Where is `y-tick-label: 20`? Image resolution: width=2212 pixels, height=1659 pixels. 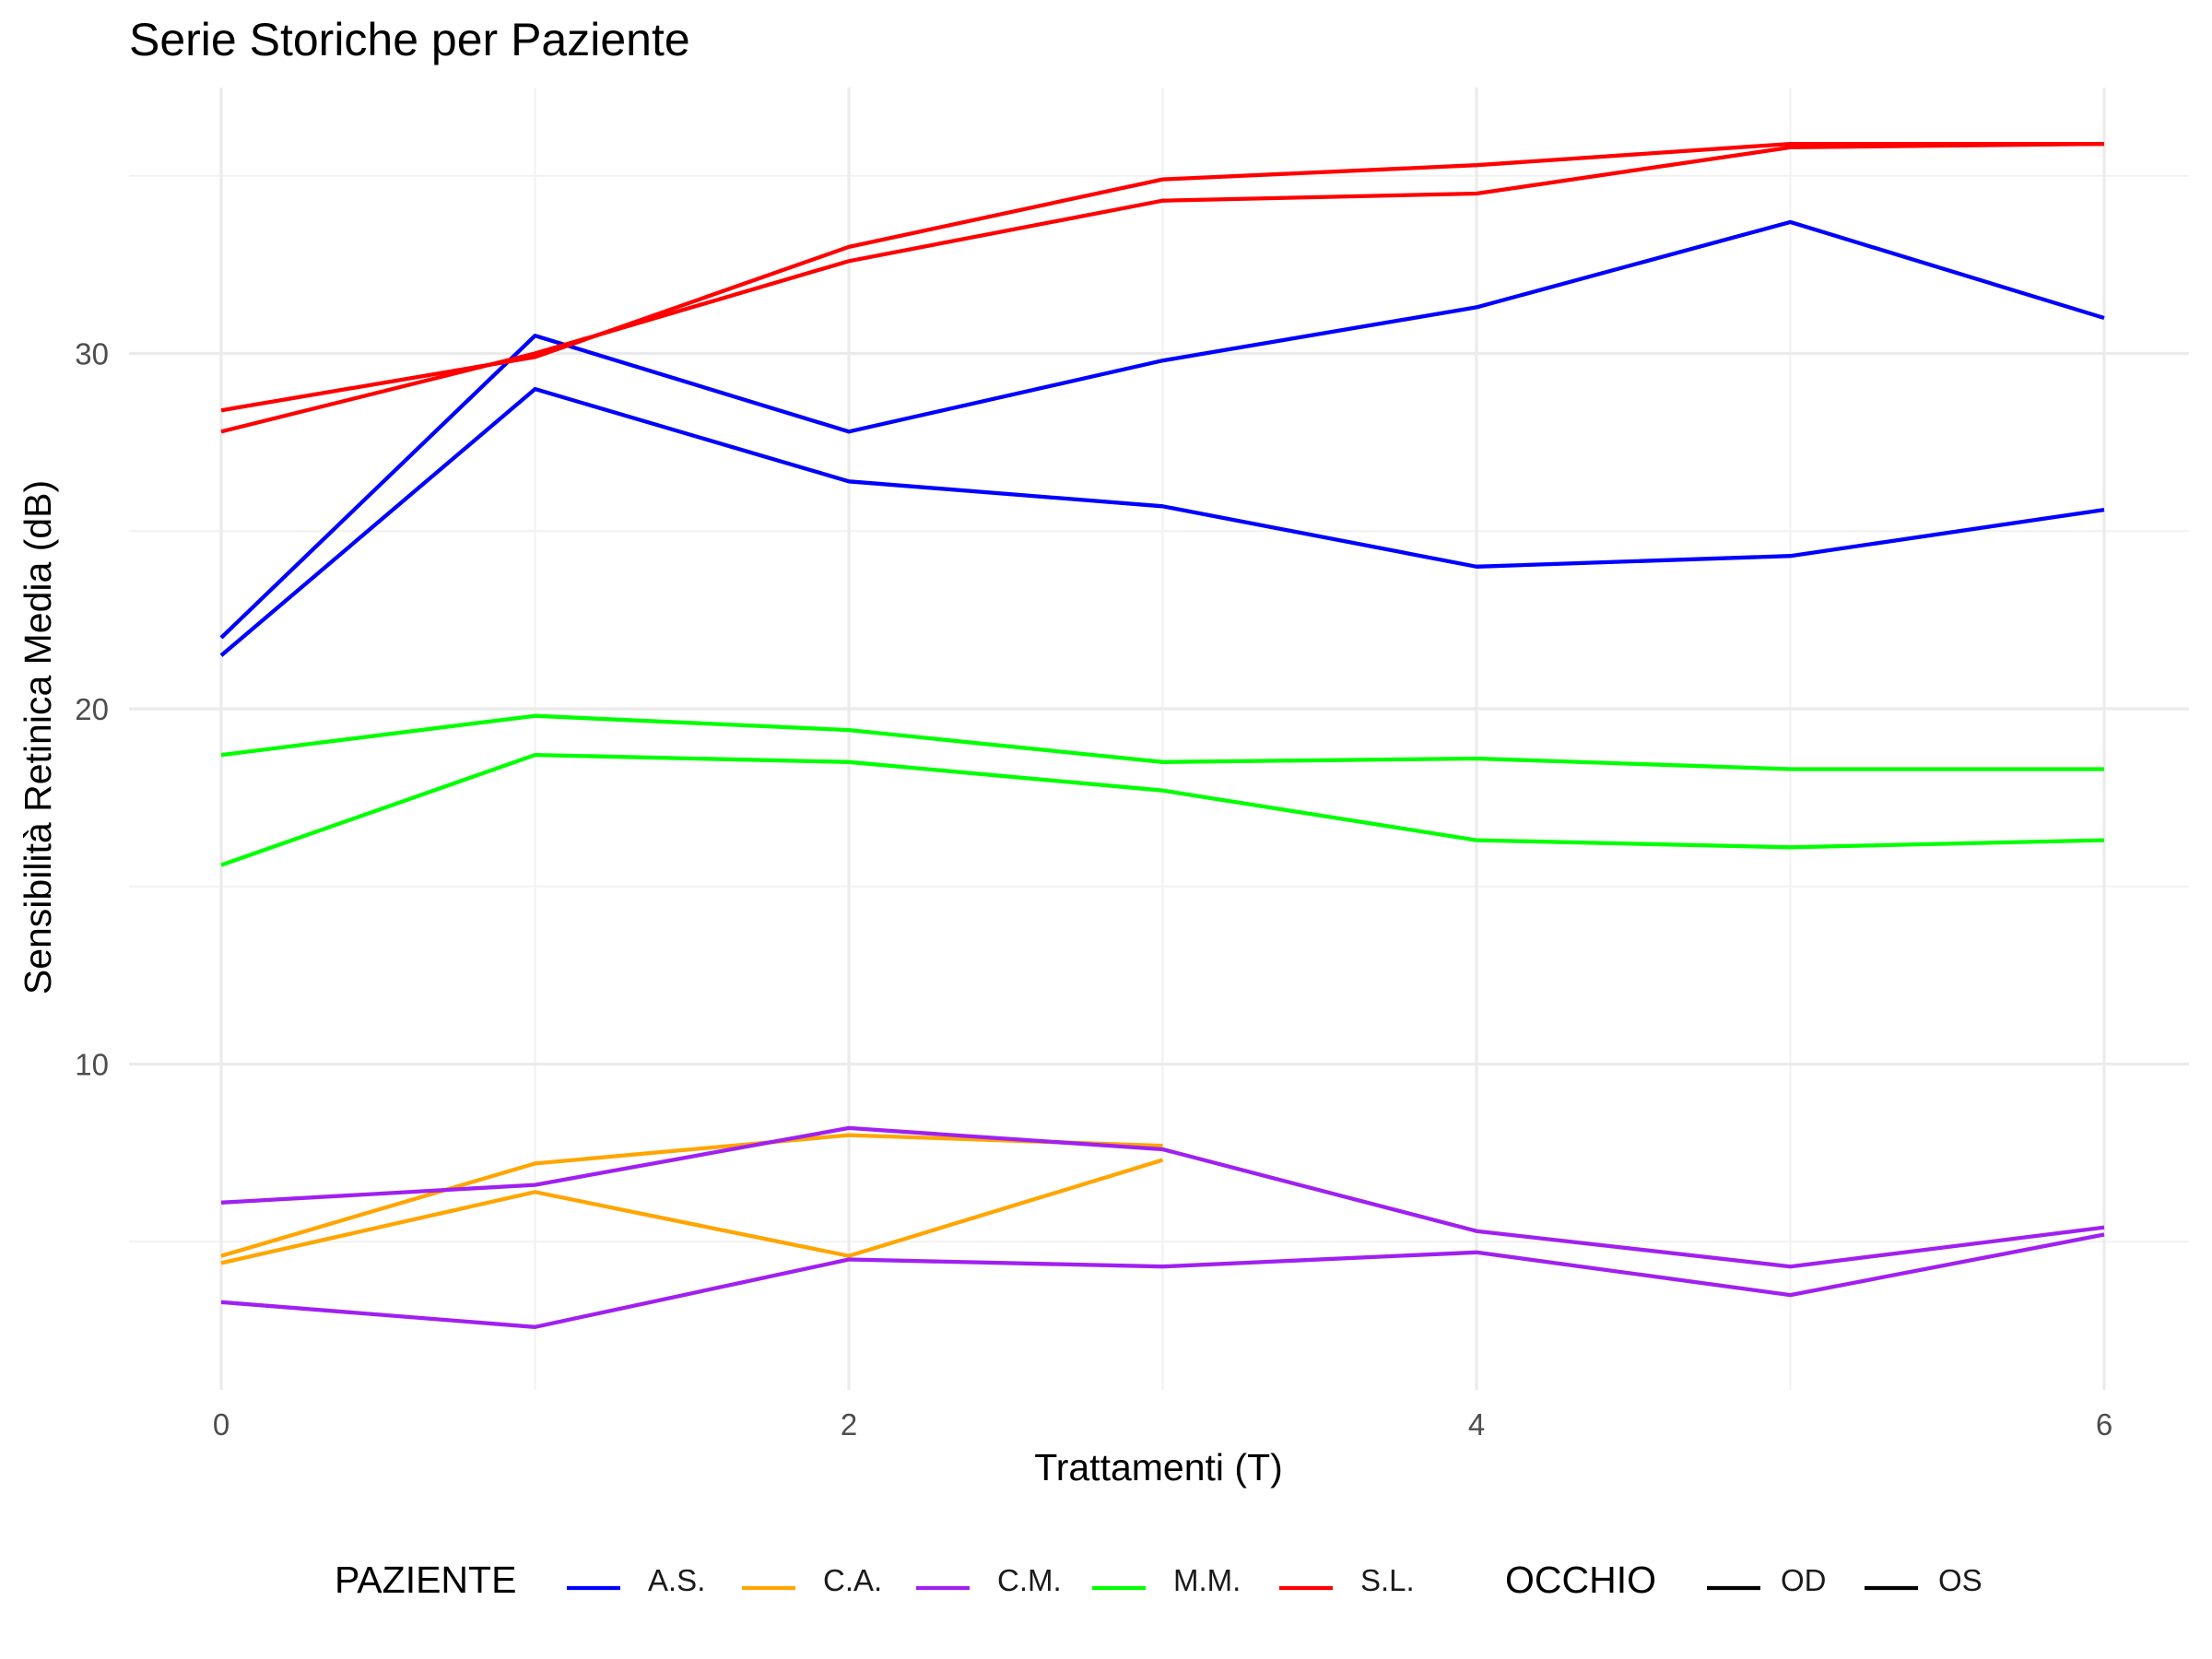 y-tick-label: 20 is located at coordinates (92, 709).